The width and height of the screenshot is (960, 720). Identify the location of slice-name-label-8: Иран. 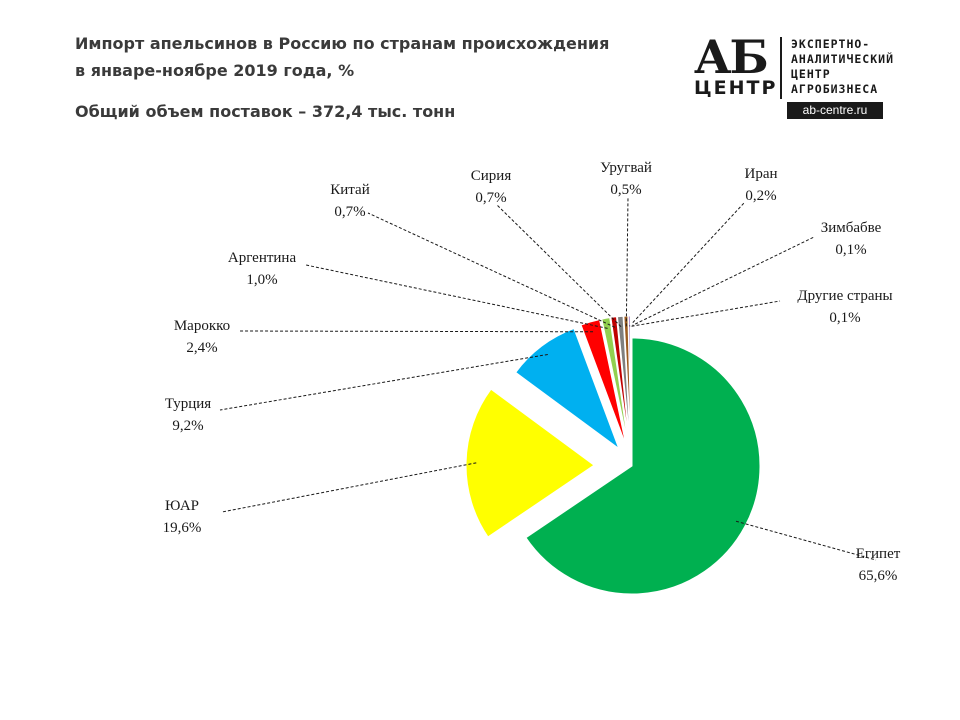
(760, 174).